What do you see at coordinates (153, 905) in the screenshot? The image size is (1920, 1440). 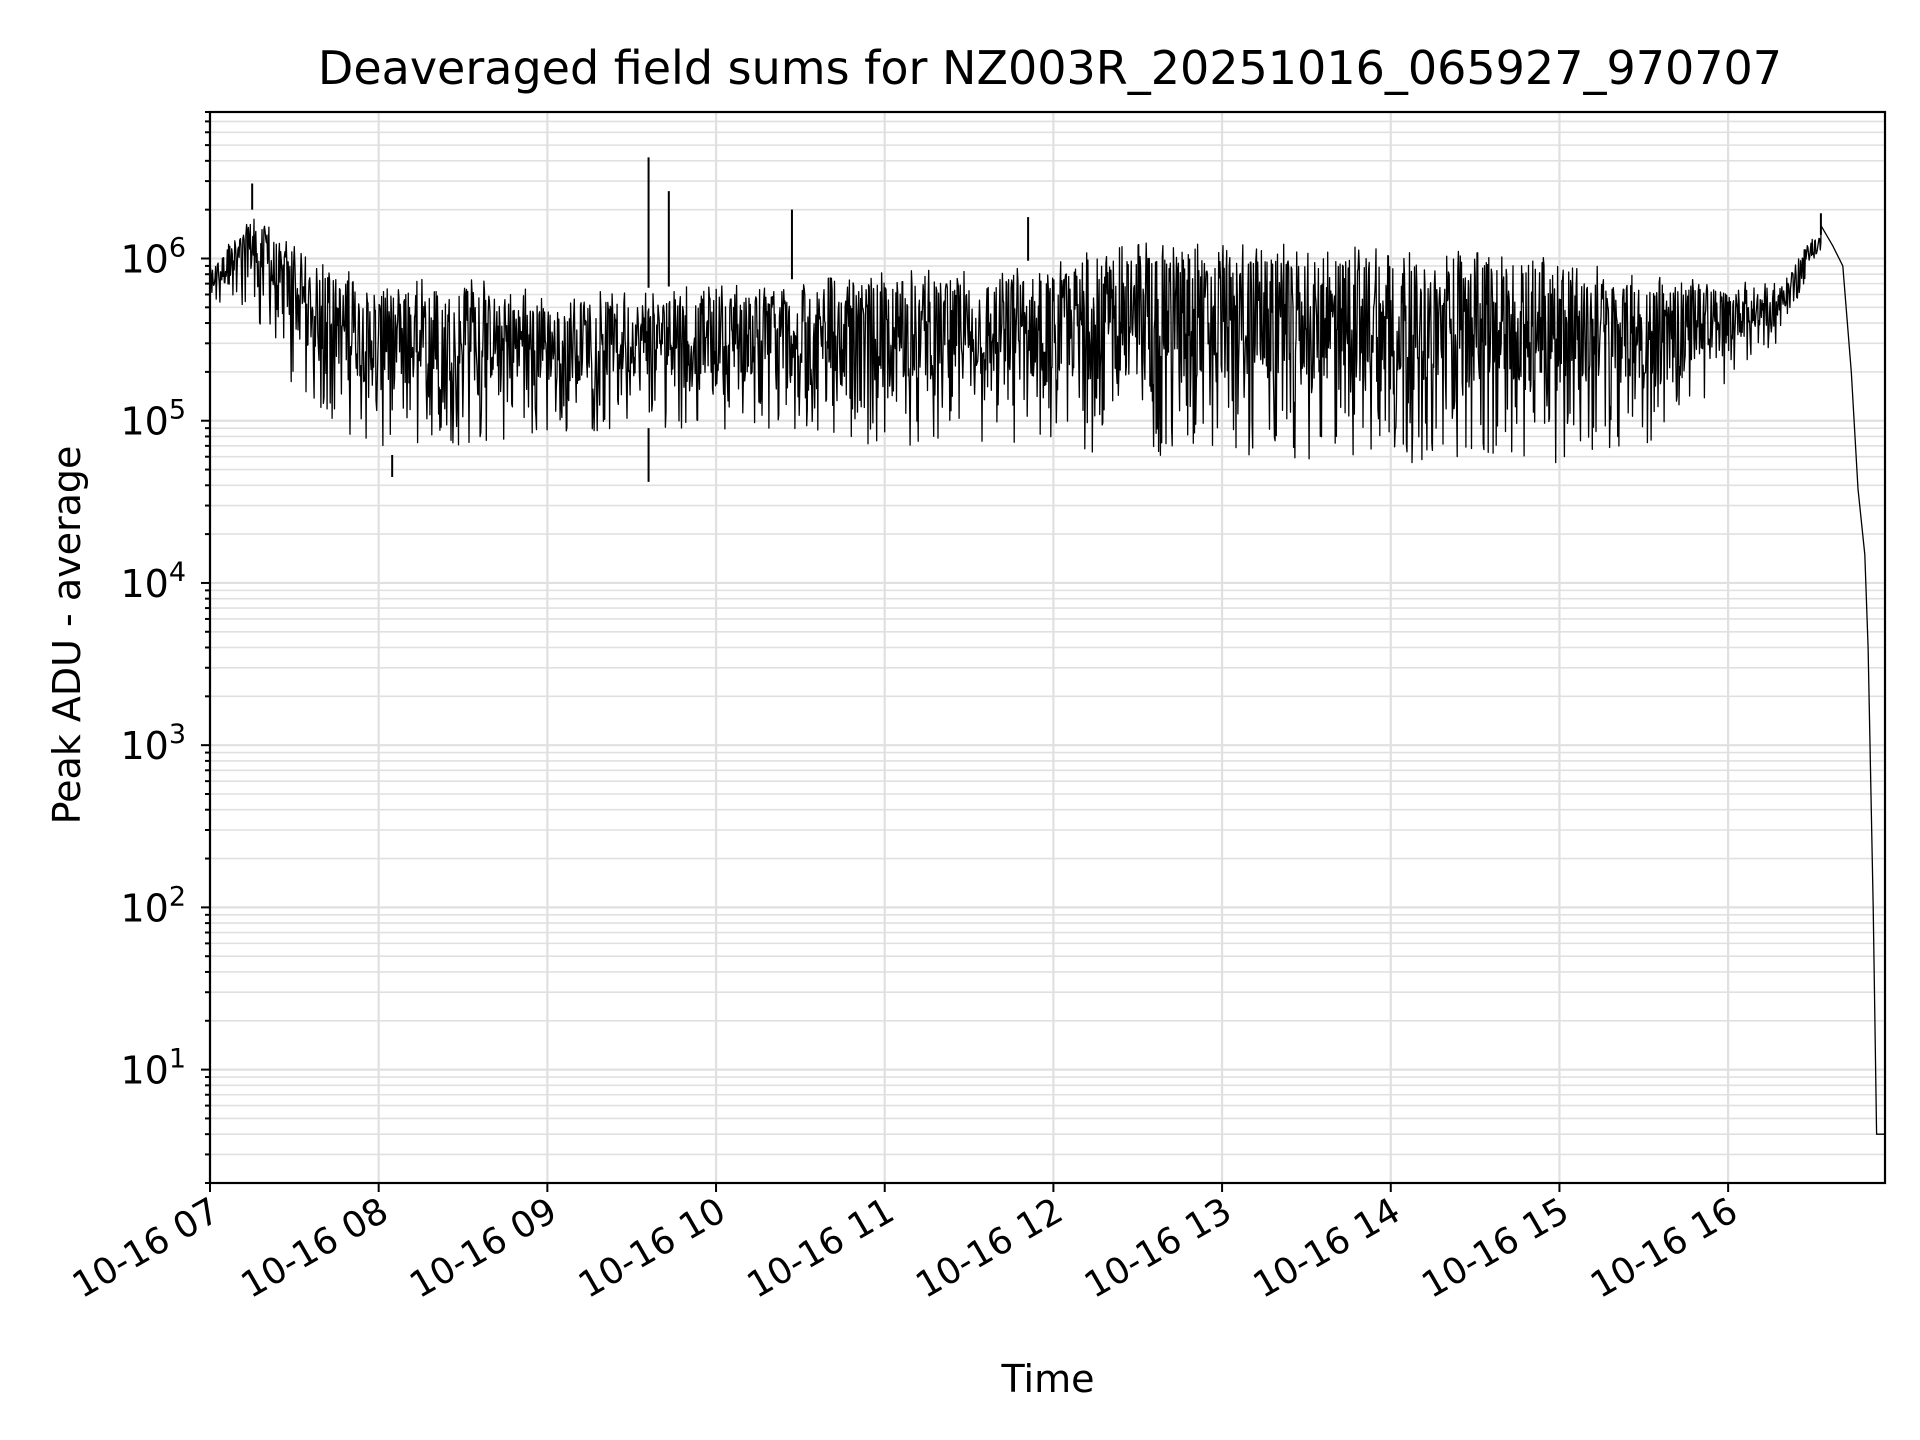 I see `y-tick-label: 102` at bounding box center [153, 905].